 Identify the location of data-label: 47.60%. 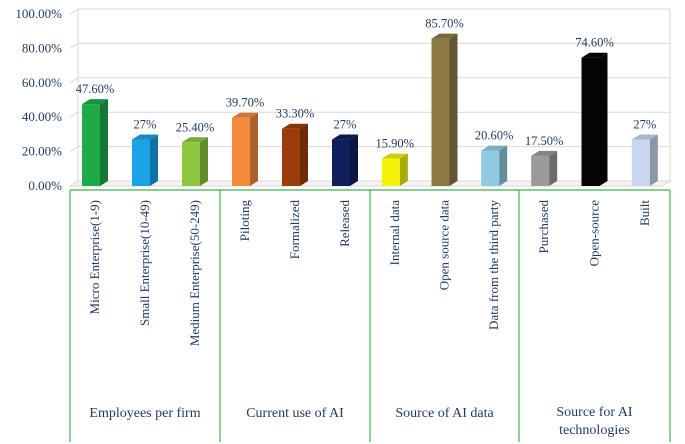
(95, 89).